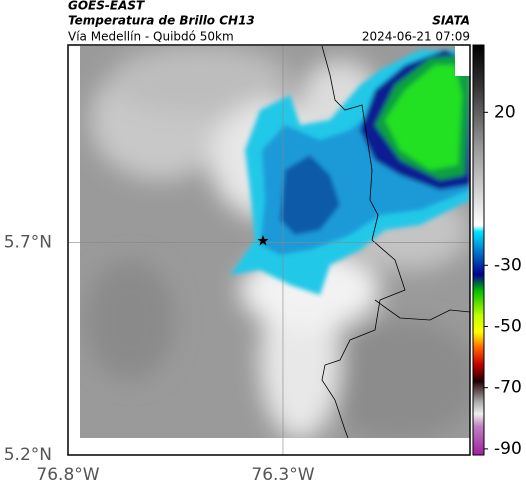 The width and height of the screenshot is (526, 491). Describe the element at coordinates (508, 449) in the screenshot. I see `colorbar-tick-label: -90` at that location.